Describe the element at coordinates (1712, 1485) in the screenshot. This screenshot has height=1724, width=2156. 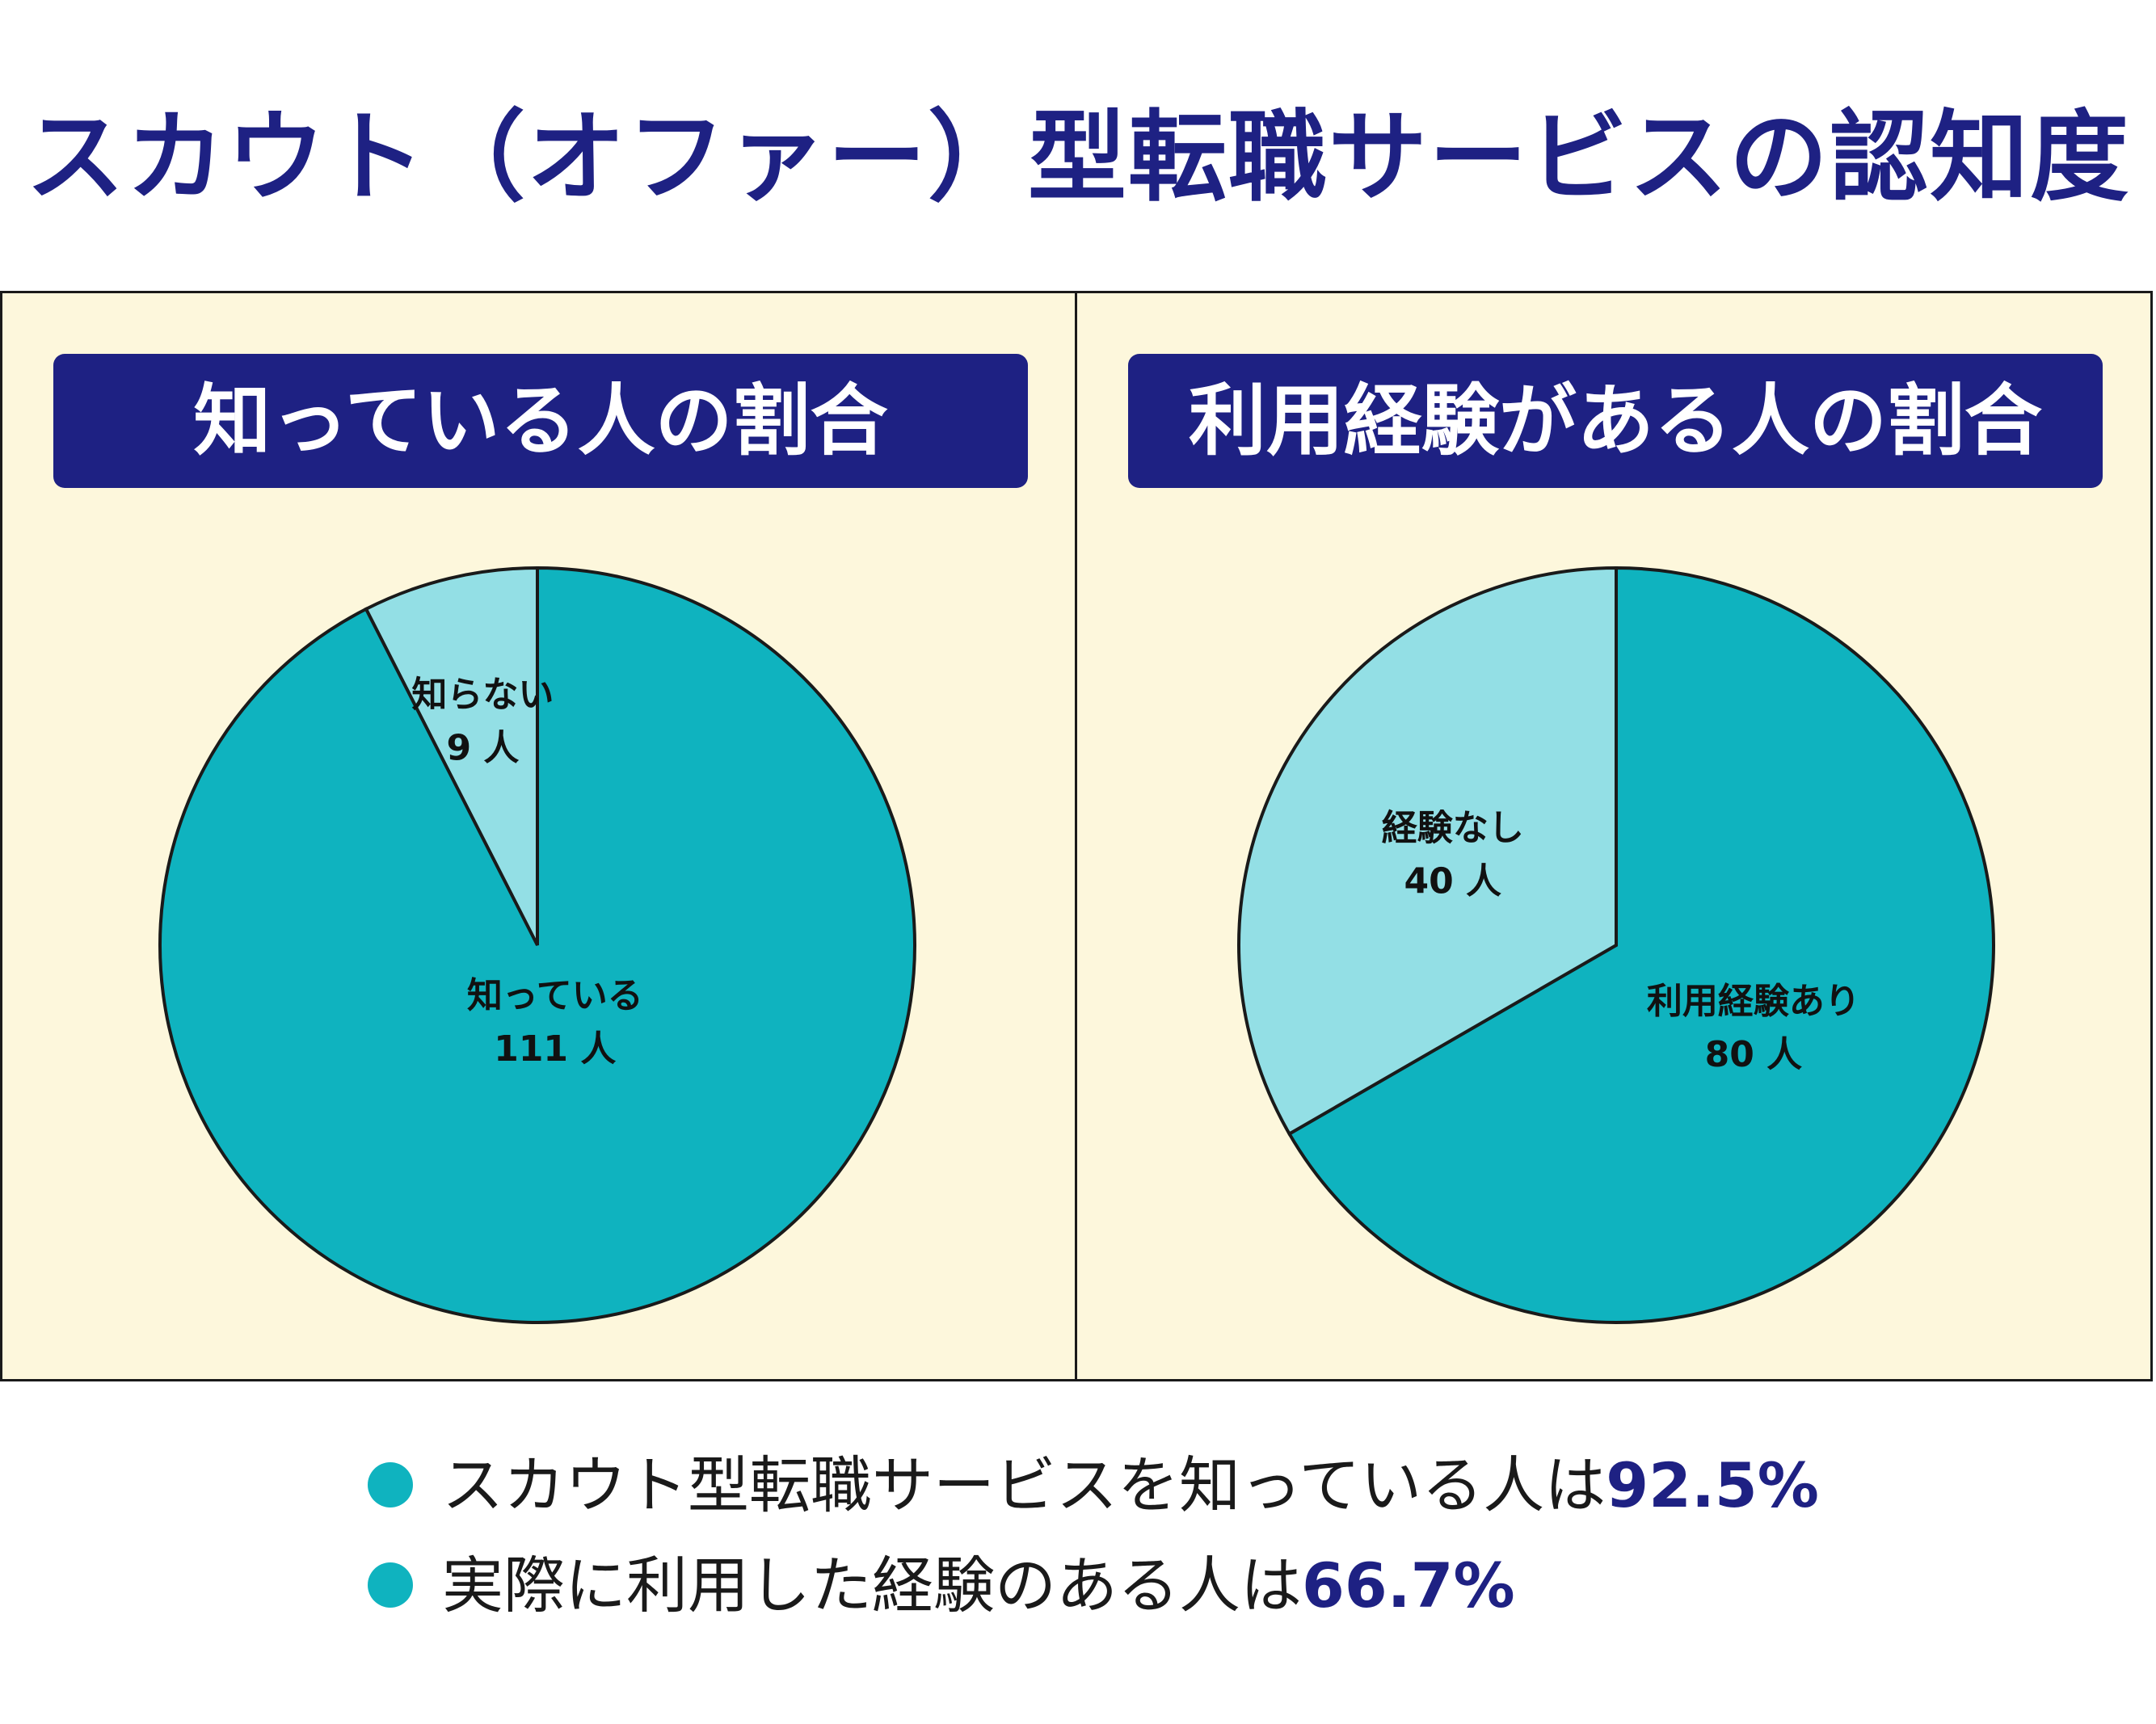
I see `summary-percentage: 92.5%` at that location.